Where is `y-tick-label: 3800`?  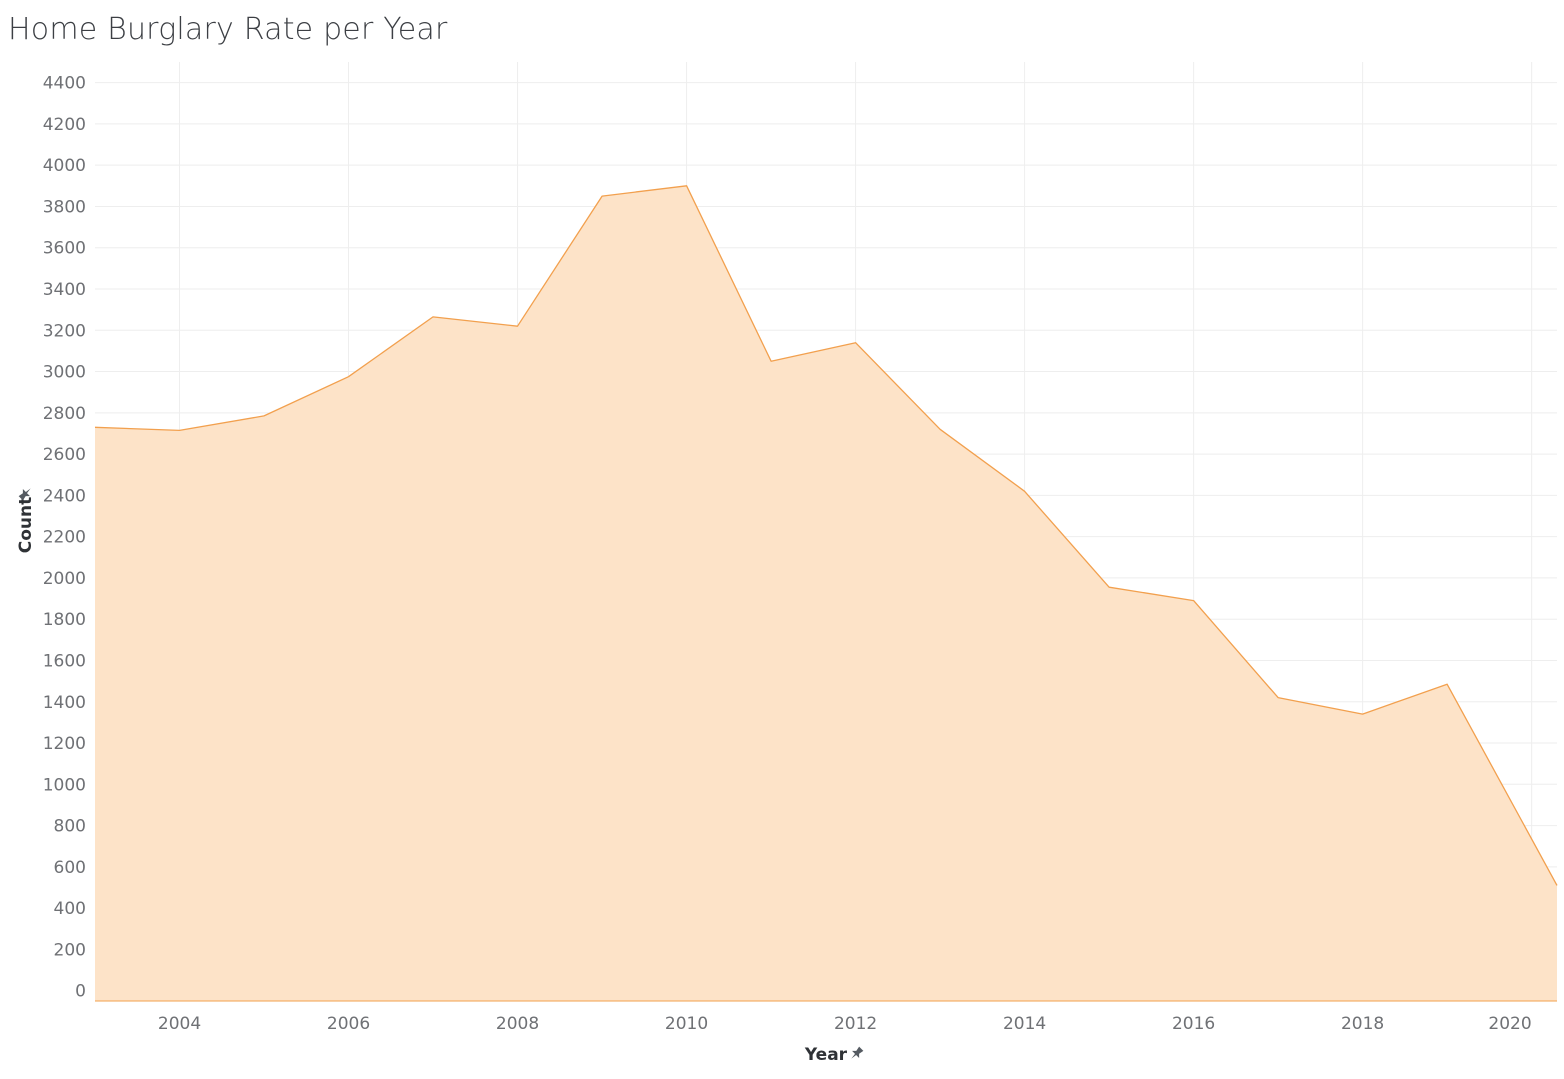 y-tick-label: 3800 is located at coordinates (64, 207).